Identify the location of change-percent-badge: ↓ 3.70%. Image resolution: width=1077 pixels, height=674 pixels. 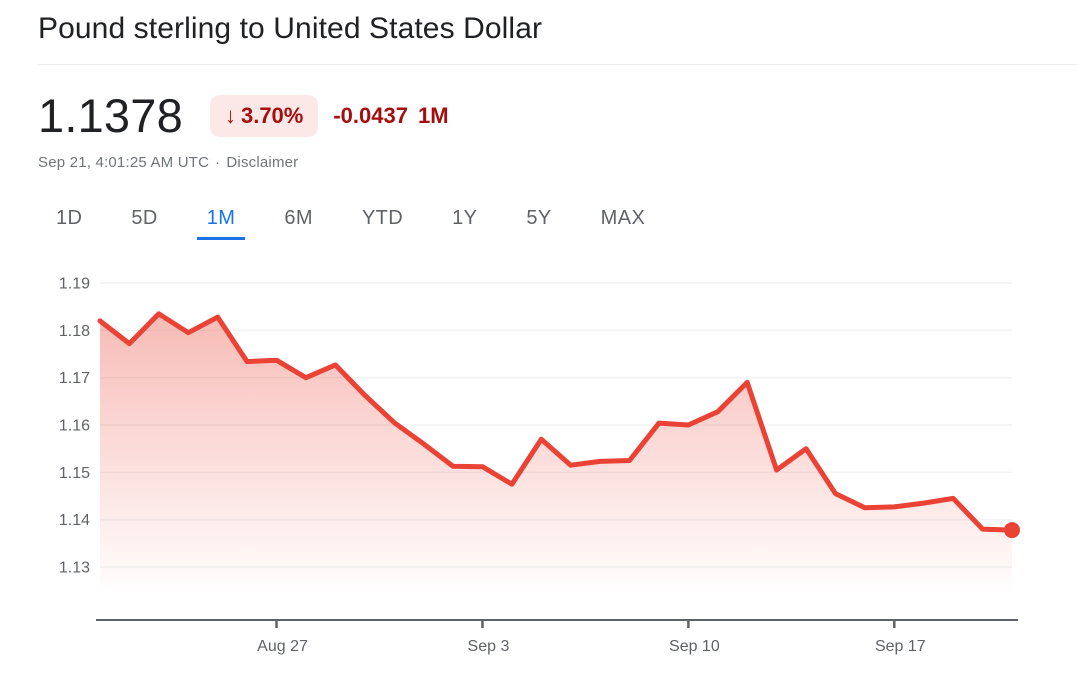
(264, 116).